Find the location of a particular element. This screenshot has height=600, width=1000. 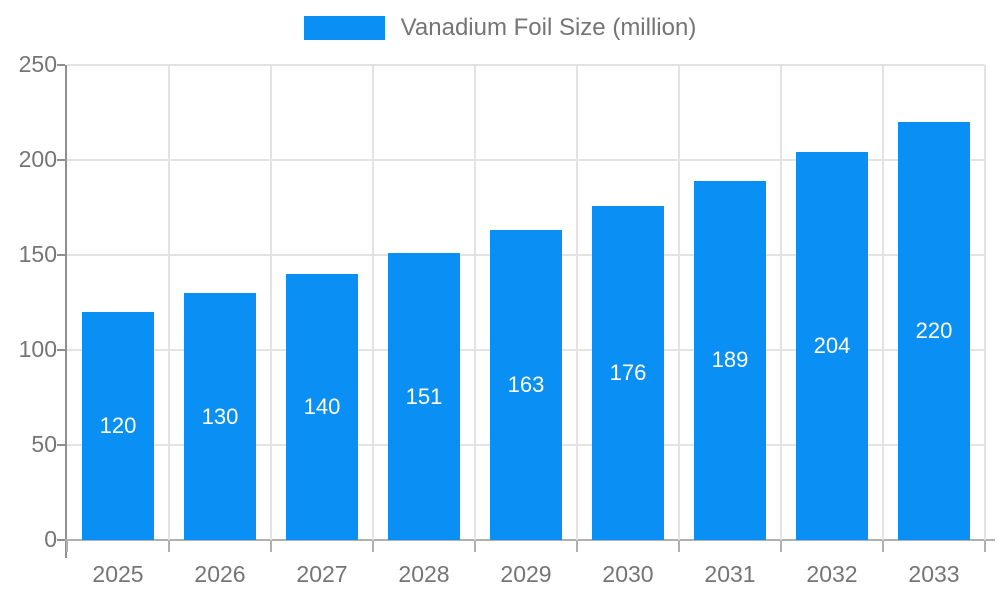

x-axis-line is located at coordinates (527, 540).